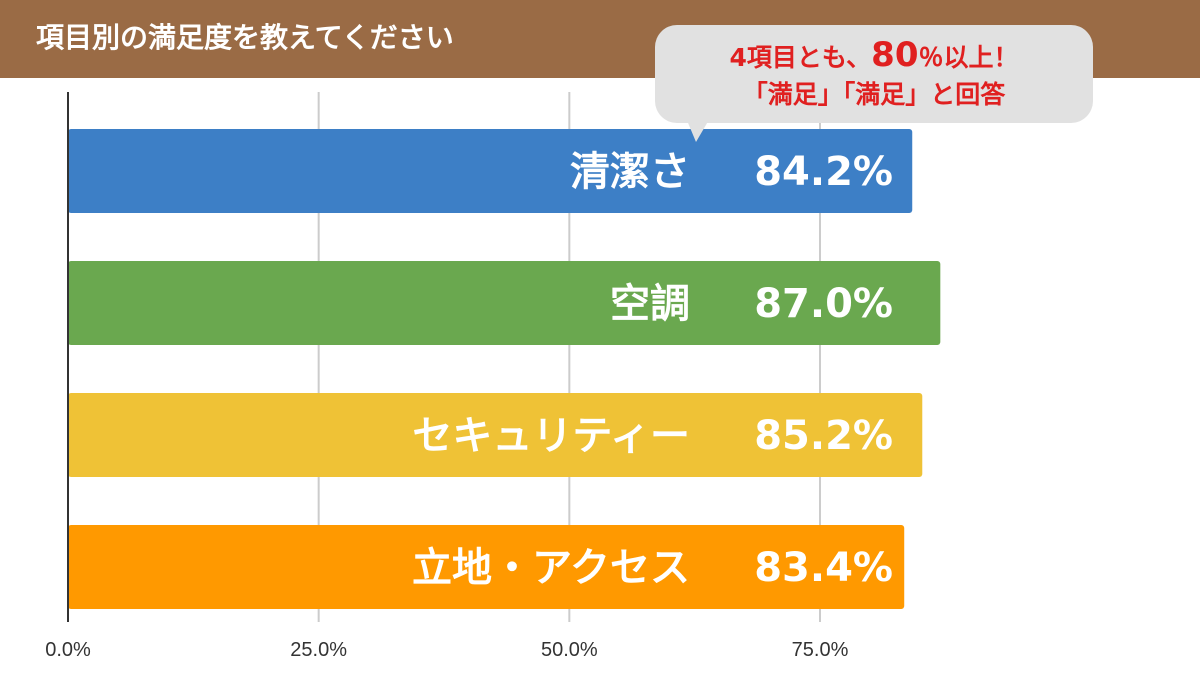 The height and width of the screenshot is (675, 1200). Describe the element at coordinates (823, 436) in the screenshot. I see `bar-value-label-3: 85.2%` at that location.